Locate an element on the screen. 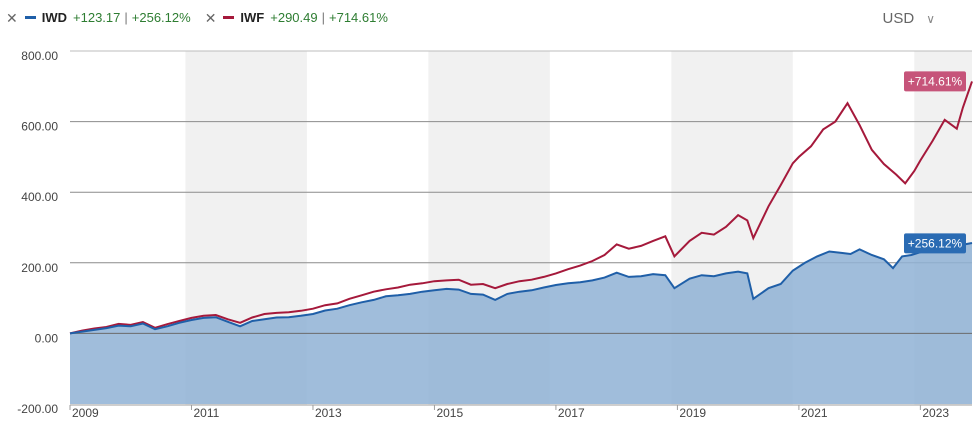  currency-label: USD is located at coordinates (898, 18).